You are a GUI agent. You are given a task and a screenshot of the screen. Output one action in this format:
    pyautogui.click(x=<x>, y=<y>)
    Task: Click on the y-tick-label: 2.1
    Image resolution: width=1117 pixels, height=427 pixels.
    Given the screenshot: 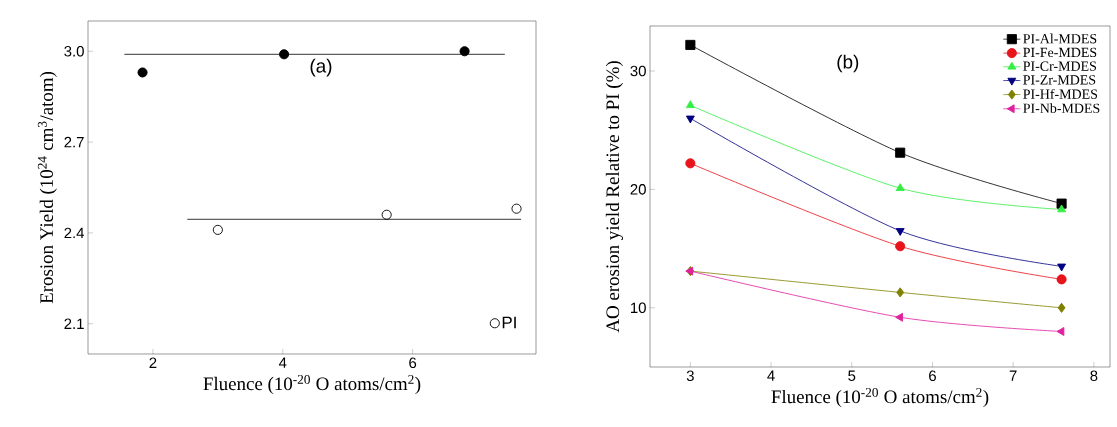 What is the action you would take?
    pyautogui.click(x=74, y=323)
    